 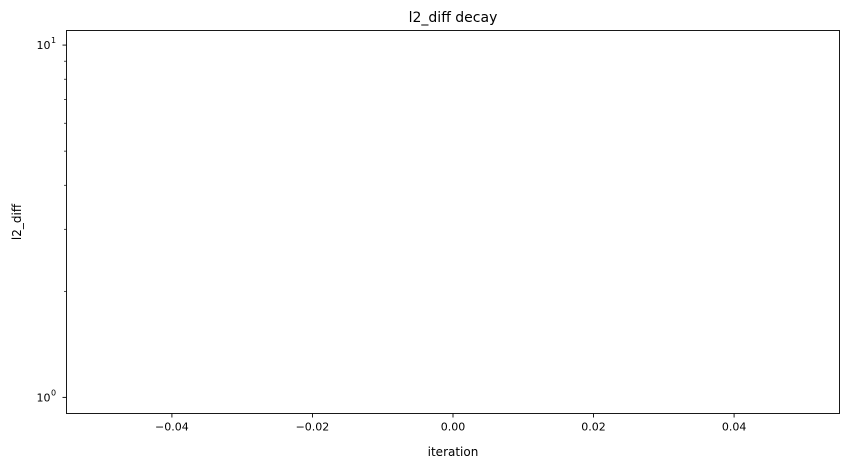 What do you see at coordinates (17, 221) in the screenshot?
I see `y-axis-label: l2_diff` at bounding box center [17, 221].